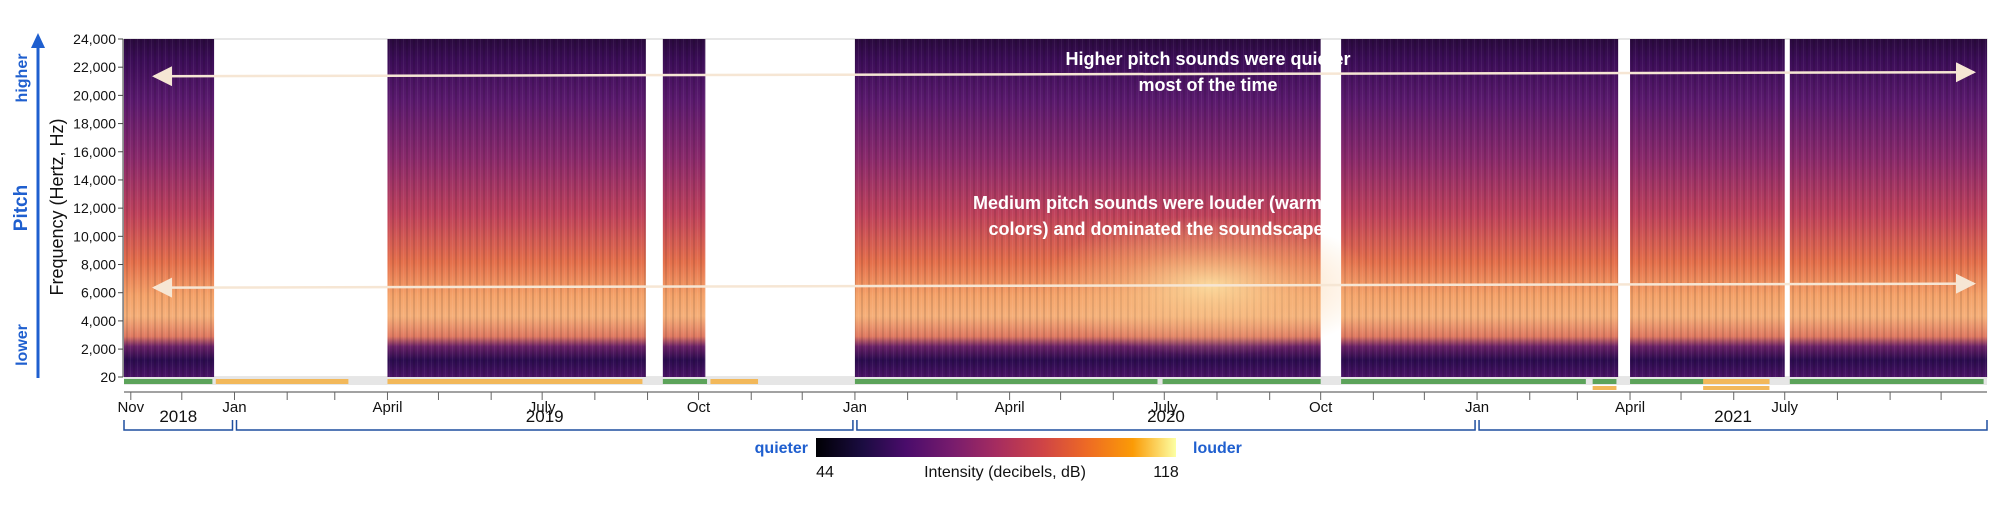 This screenshot has height=509, width=2006. I want to click on year-bracket: 2021, so click(1733, 419).